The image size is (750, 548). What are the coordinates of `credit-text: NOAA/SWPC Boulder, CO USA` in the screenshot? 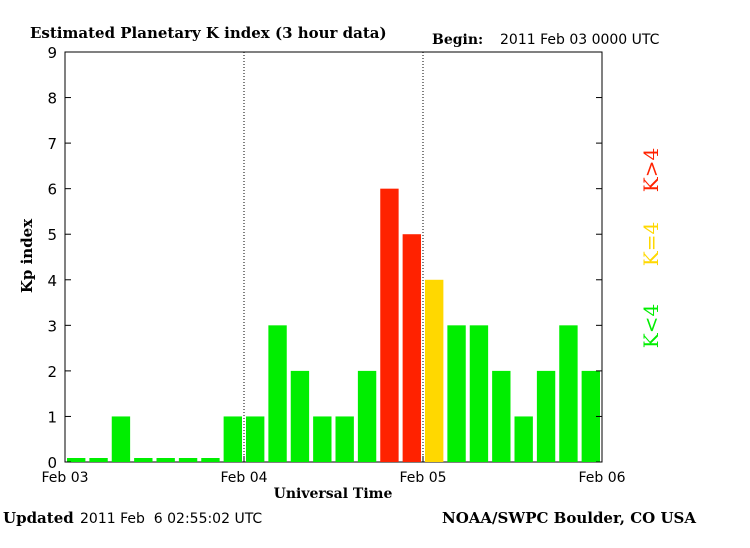 It's located at (569, 518).